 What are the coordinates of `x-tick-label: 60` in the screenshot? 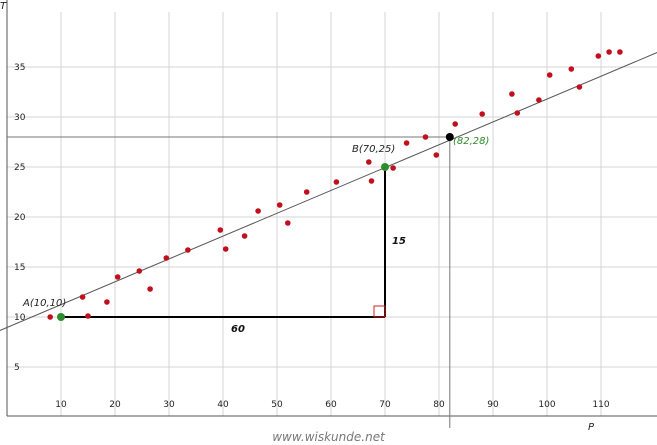 It's located at (331, 405).